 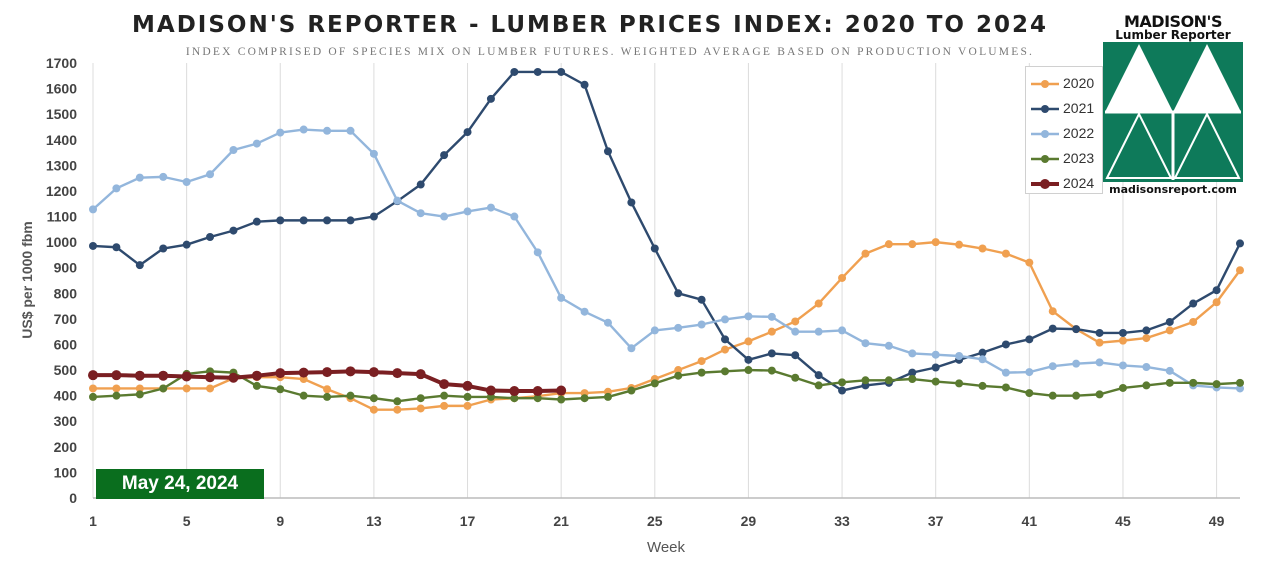 I want to click on x-tick-label: 13, so click(x=374, y=521).